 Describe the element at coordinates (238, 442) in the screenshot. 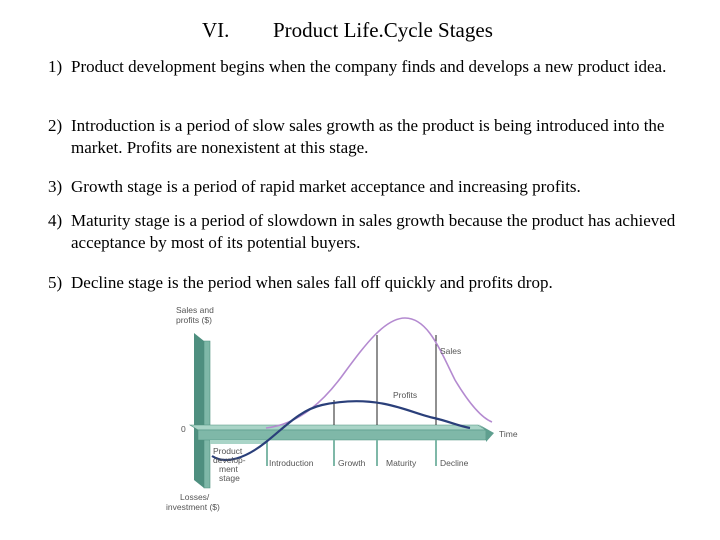

I see `development-shelf` at that location.